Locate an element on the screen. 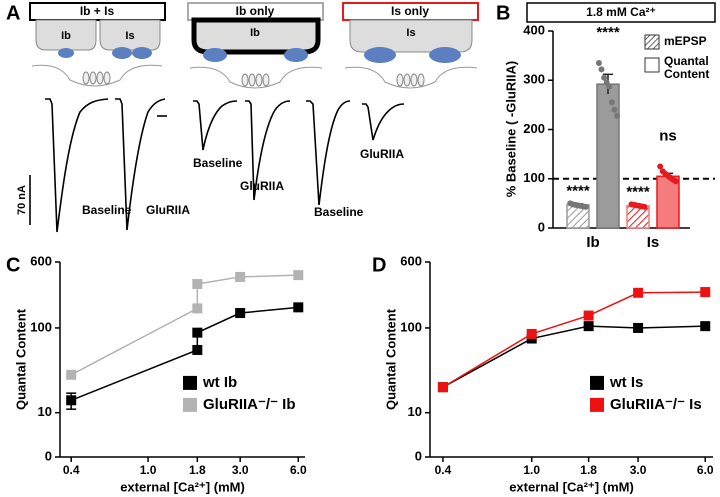 Image resolution: width=720 pixels, height=497 pixels. scale-bar-label: 70 nA is located at coordinates (22, 200).